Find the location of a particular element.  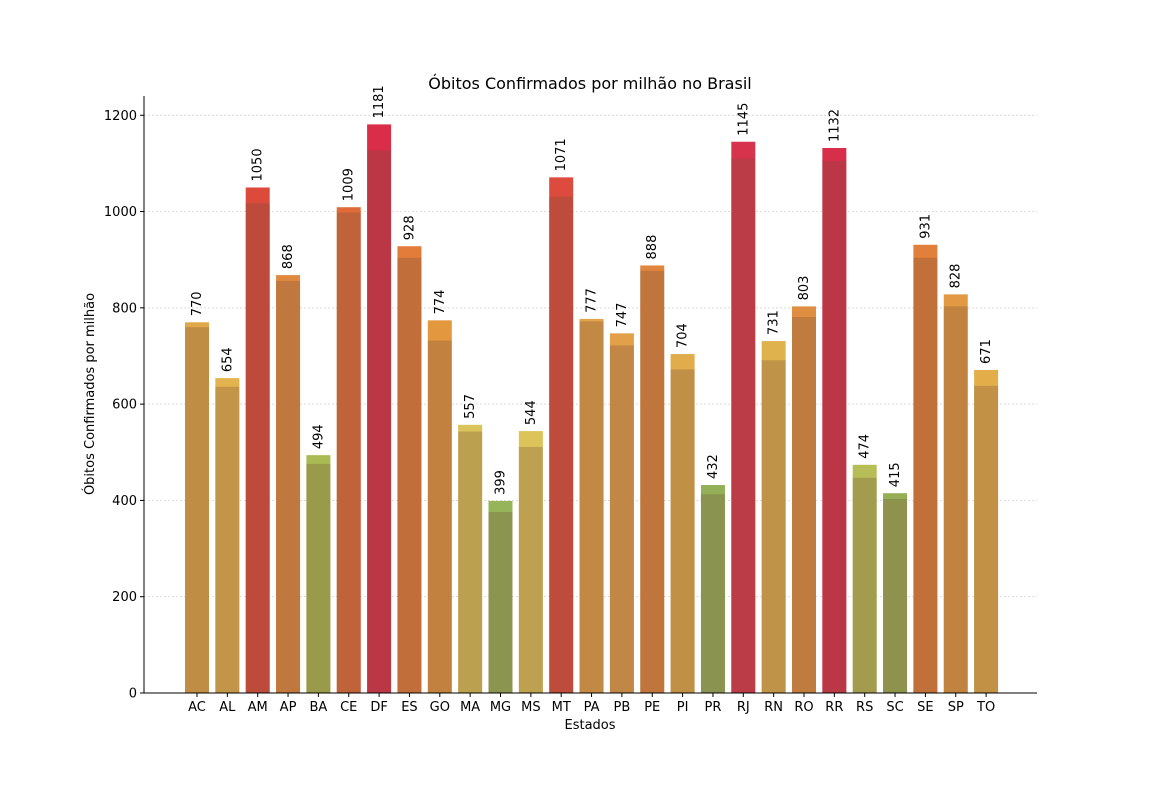

data-label: 931 is located at coordinates (925, 226).